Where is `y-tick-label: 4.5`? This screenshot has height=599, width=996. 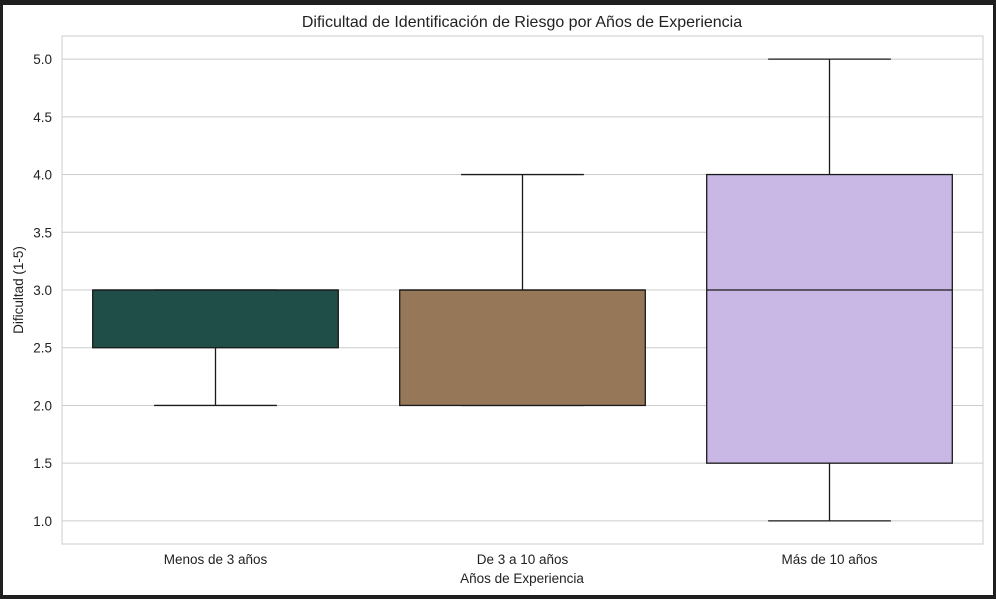 y-tick-label: 4.5 is located at coordinates (42, 117).